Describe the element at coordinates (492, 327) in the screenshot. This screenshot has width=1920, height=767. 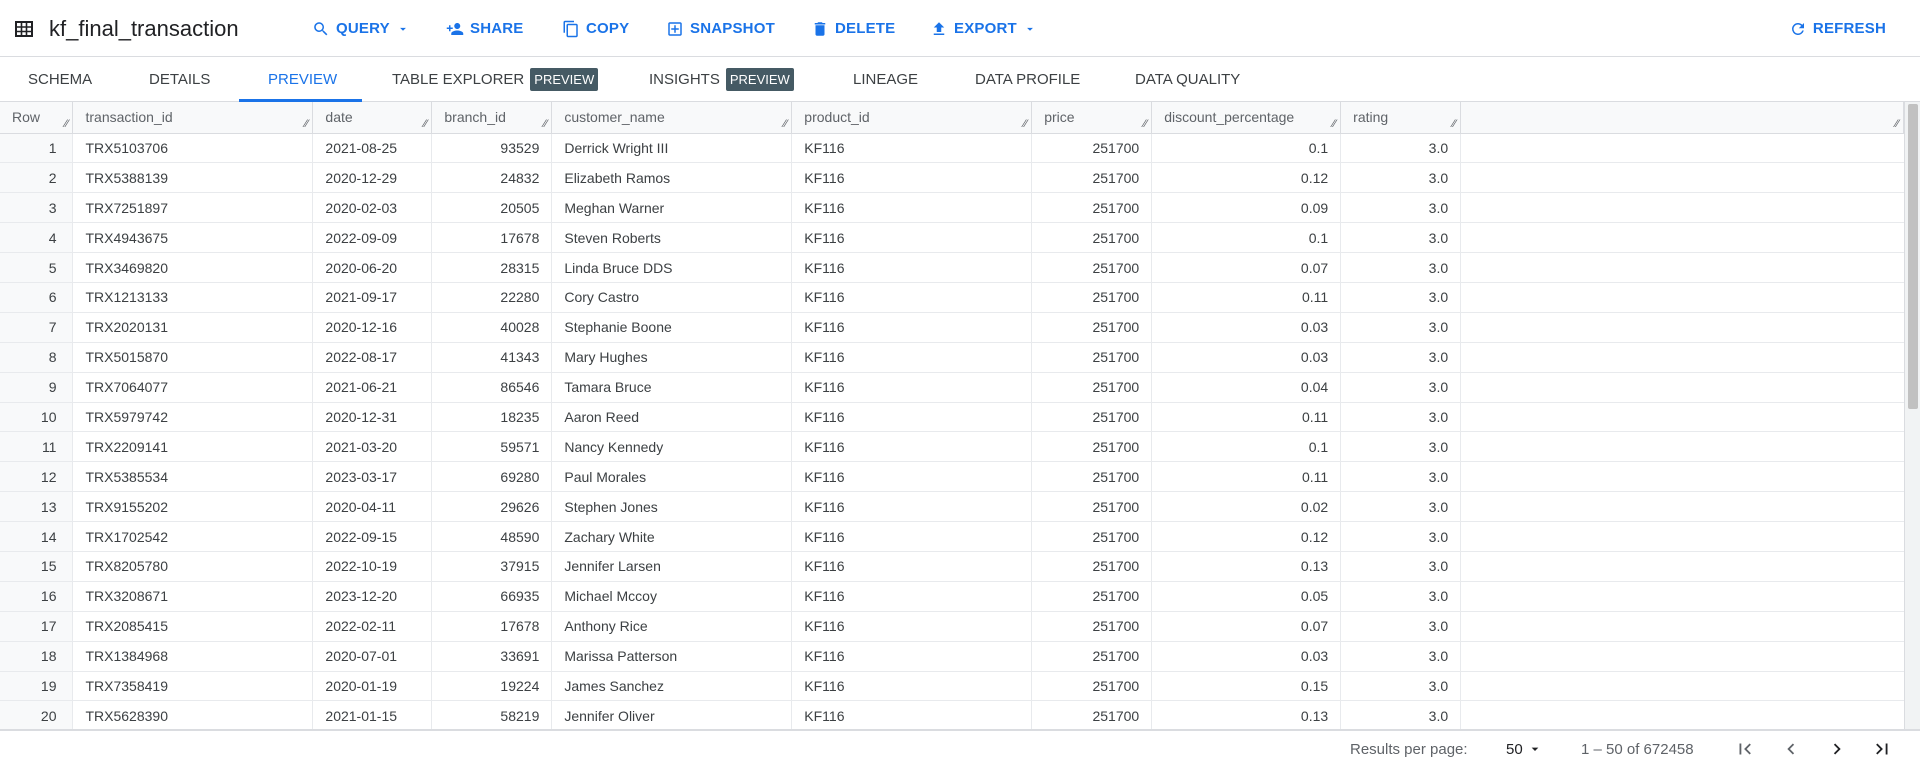
I see `cell-branch-id: 40028` at that location.